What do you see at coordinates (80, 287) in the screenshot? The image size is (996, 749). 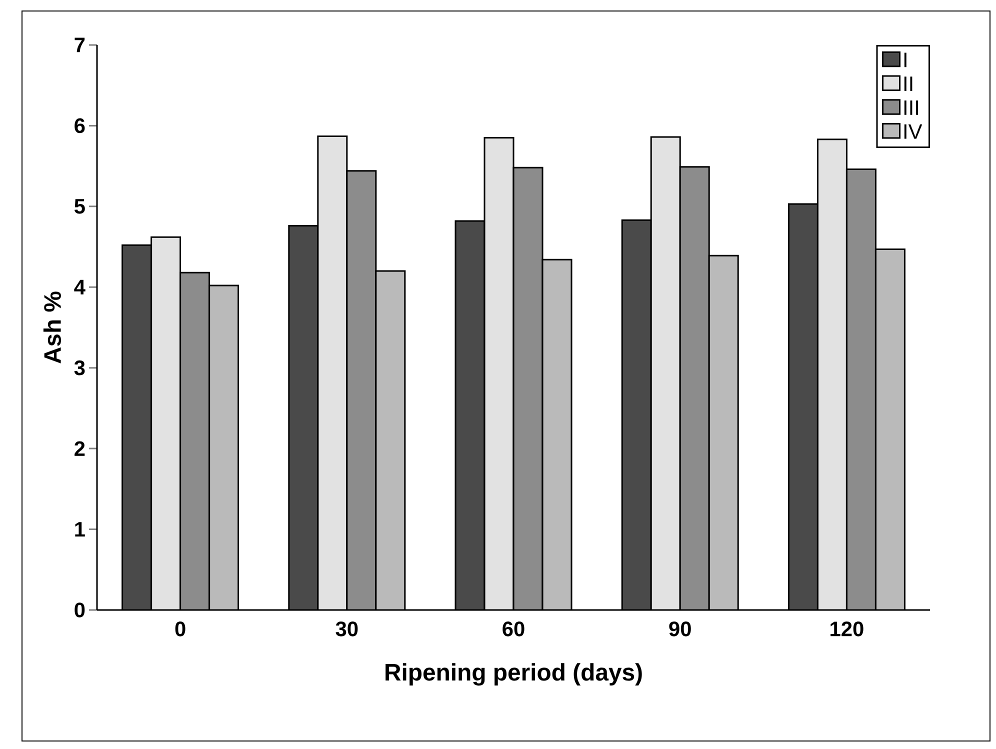 I see `y-tick-label: 4` at bounding box center [80, 287].